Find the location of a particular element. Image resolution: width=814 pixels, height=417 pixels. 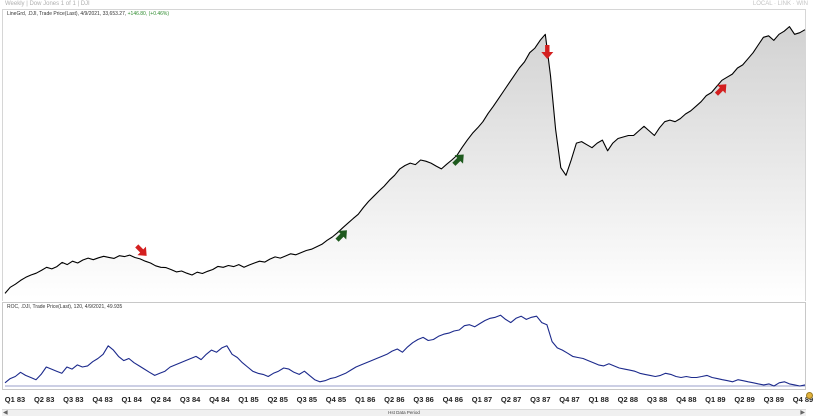

x-tick-label: Q3 88 is located at coordinates (657, 399).